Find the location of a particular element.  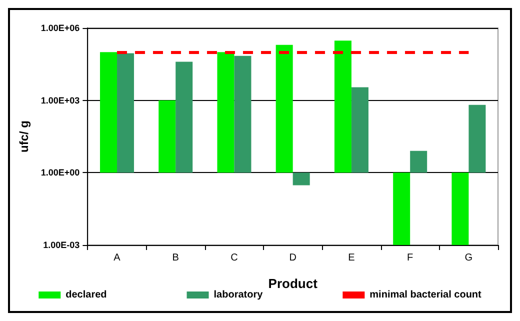

x-tick-label: F is located at coordinates (410, 258).